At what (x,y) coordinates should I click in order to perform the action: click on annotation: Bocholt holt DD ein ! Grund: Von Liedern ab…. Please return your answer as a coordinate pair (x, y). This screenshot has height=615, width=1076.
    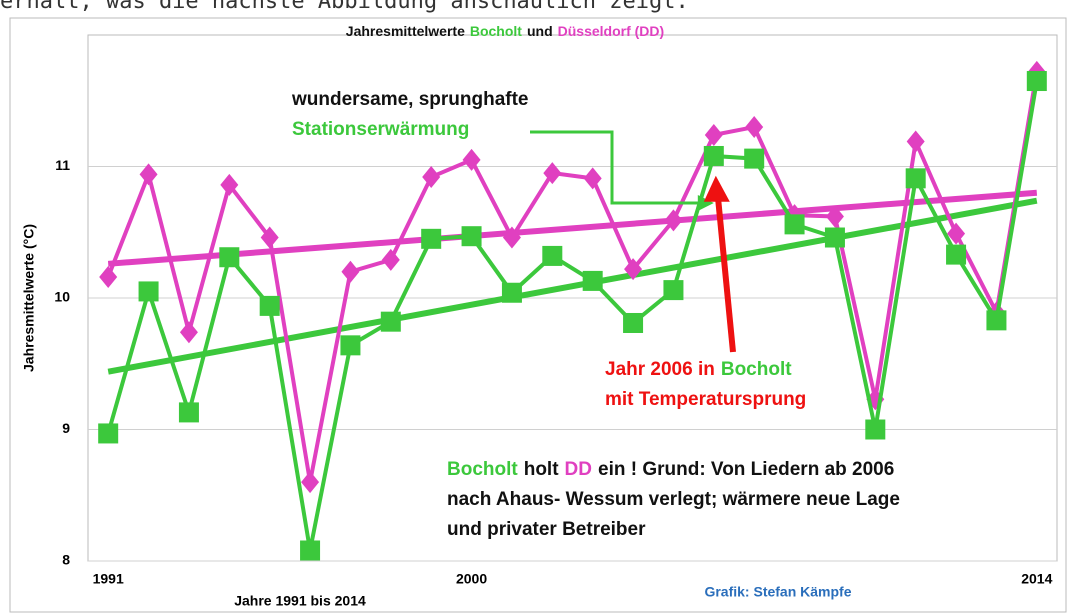
    Looking at the image, I should click on (670, 469).